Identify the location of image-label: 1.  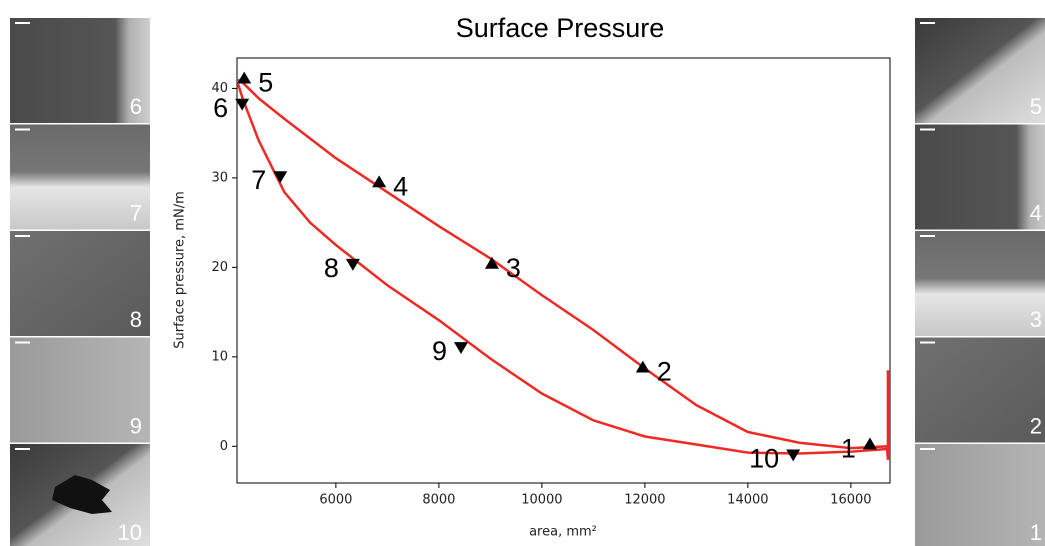
(1036, 532).